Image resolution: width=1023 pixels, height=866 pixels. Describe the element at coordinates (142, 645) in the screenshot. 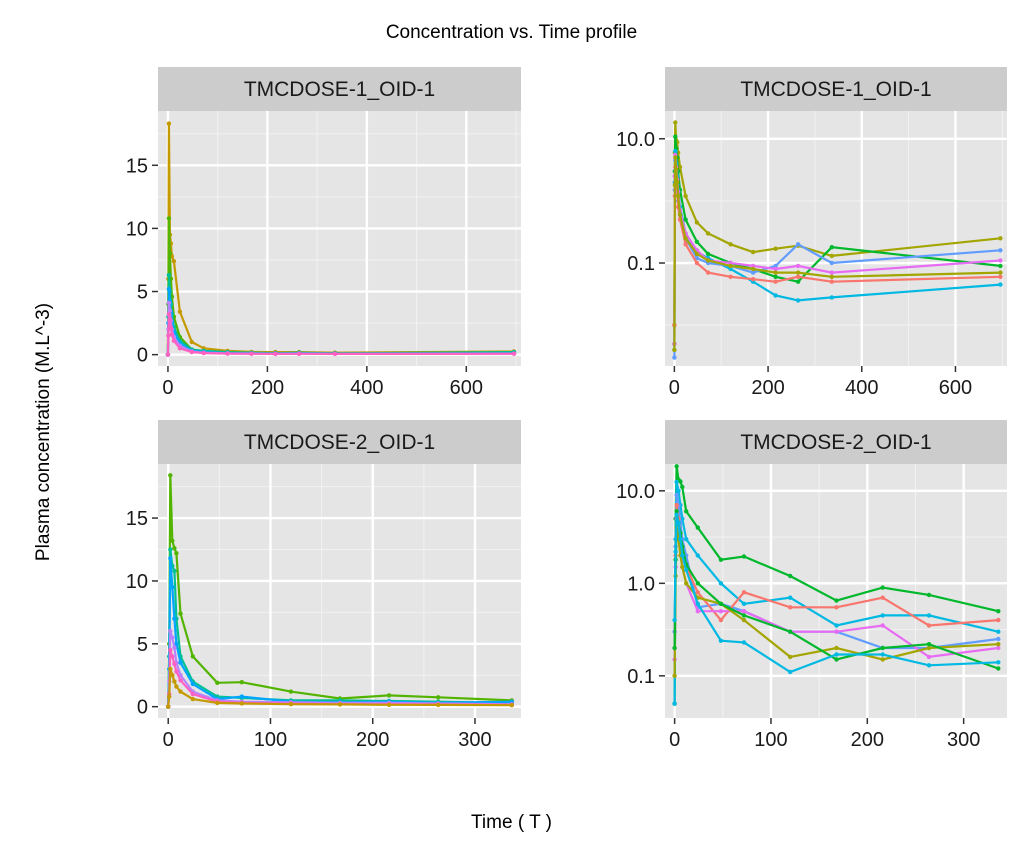

I see `y-tick-label: 5` at that location.